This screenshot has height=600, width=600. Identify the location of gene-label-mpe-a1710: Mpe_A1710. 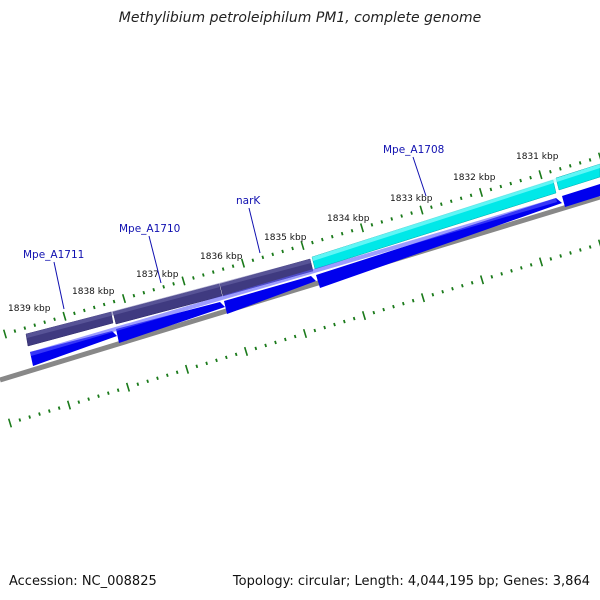
(149, 229).